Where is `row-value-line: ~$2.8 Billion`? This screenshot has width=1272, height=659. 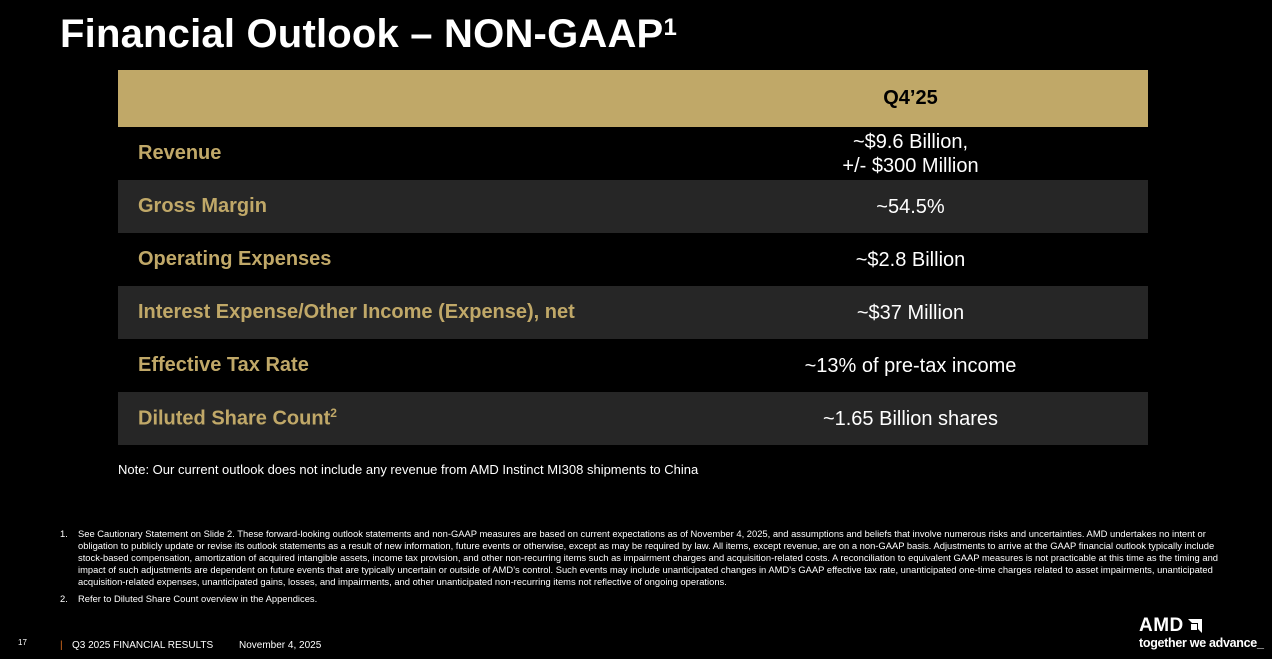 row-value-line: ~$2.8 Billion is located at coordinates (910, 259).